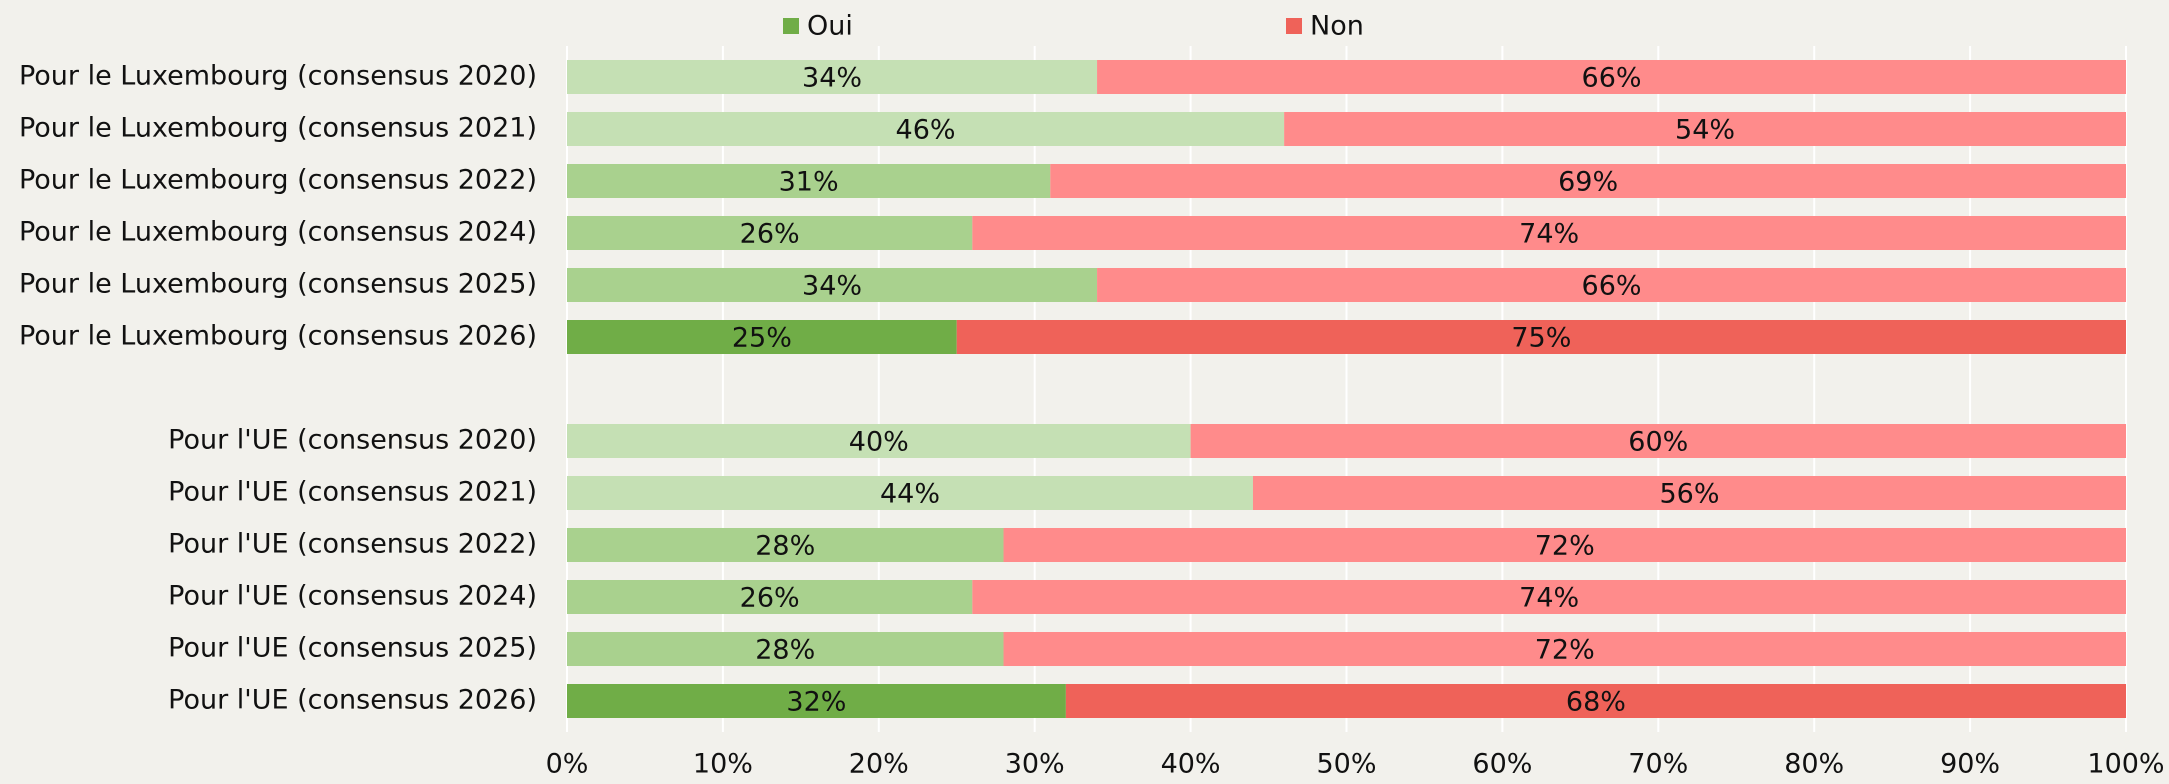 Image resolution: width=2169 pixels, height=784 pixels. What do you see at coordinates (278, 284) in the screenshot?
I see `y-tick-label: Pour le Luxembourg (consensus 2025)` at bounding box center [278, 284].